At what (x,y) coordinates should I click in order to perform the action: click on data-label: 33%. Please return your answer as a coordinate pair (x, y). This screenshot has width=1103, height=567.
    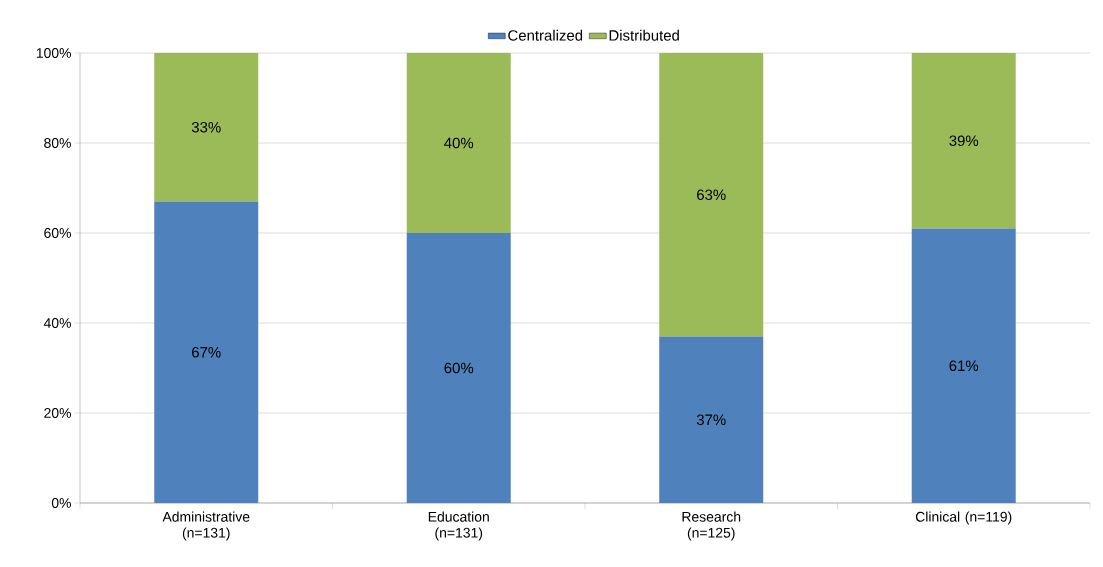
    Looking at the image, I should click on (206, 127).